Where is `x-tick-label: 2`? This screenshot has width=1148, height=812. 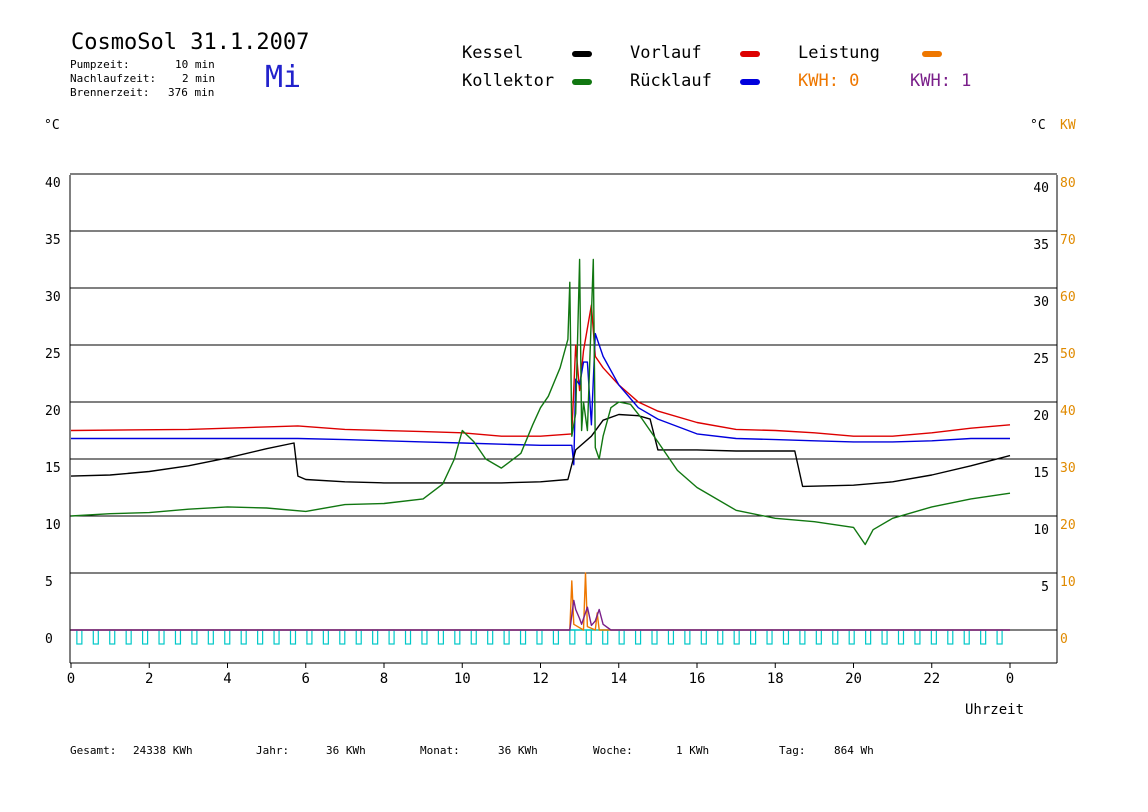
x-tick-label: 2 is located at coordinates (149, 679).